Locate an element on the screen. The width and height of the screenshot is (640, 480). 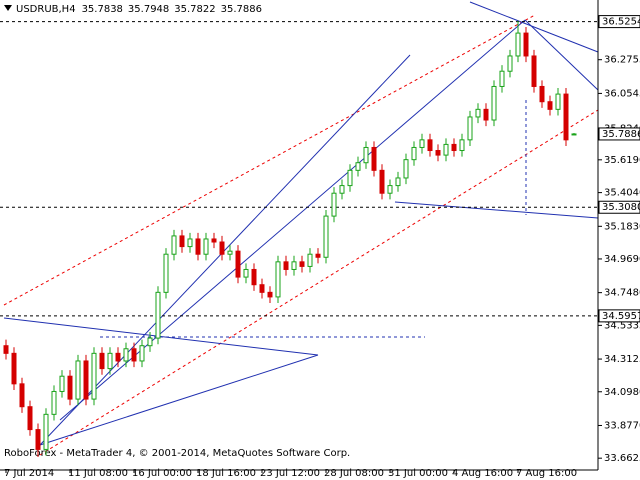
y-tick-label: 34.5335 is located at coordinates (622, 325).